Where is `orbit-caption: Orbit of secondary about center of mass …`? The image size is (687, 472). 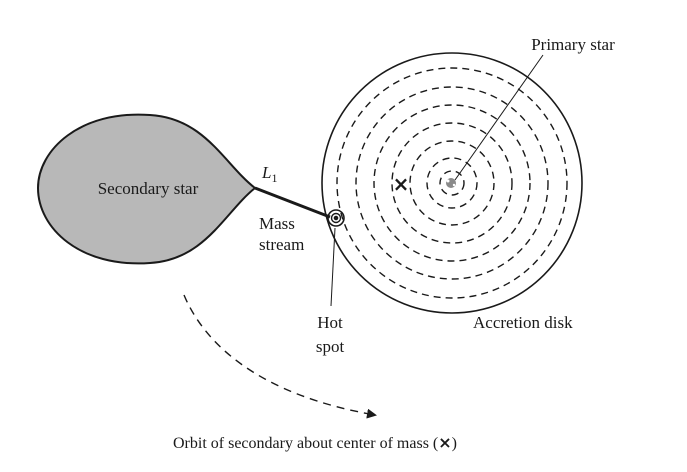
orbit-caption: Orbit of secondary about center of mass … is located at coordinates (315, 442).